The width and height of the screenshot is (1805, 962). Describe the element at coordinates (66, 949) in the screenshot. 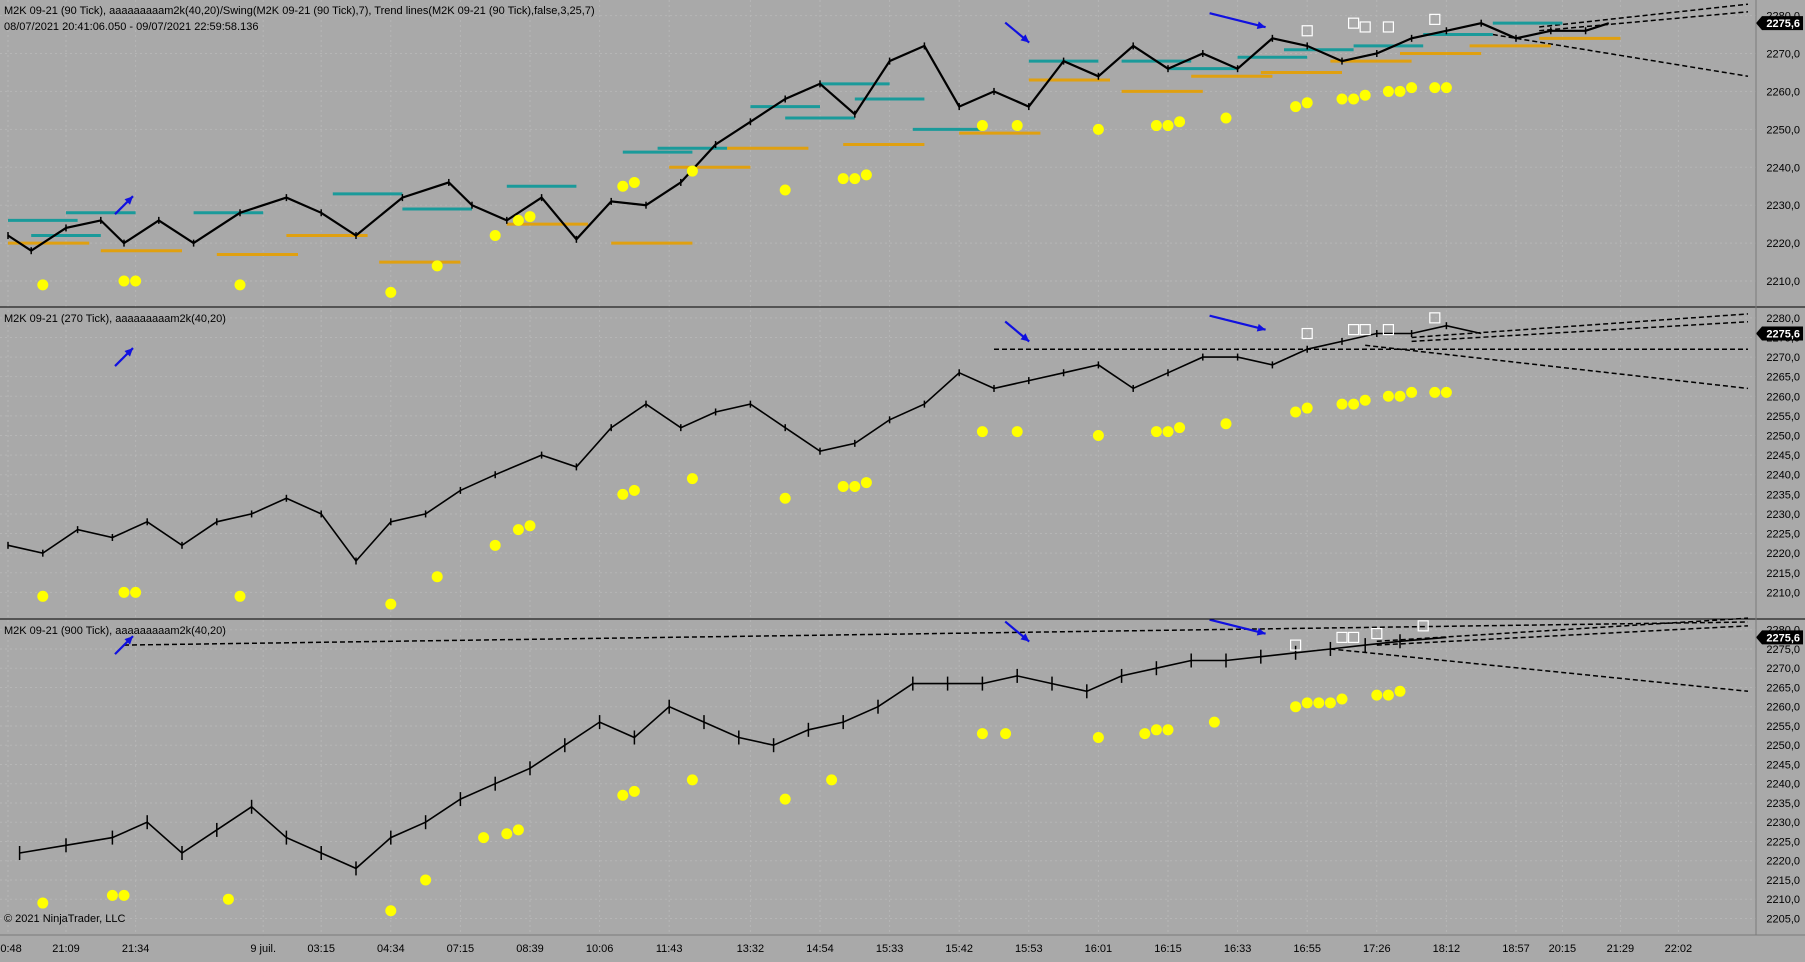

I see `time-tick-label: 21:09` at that location.